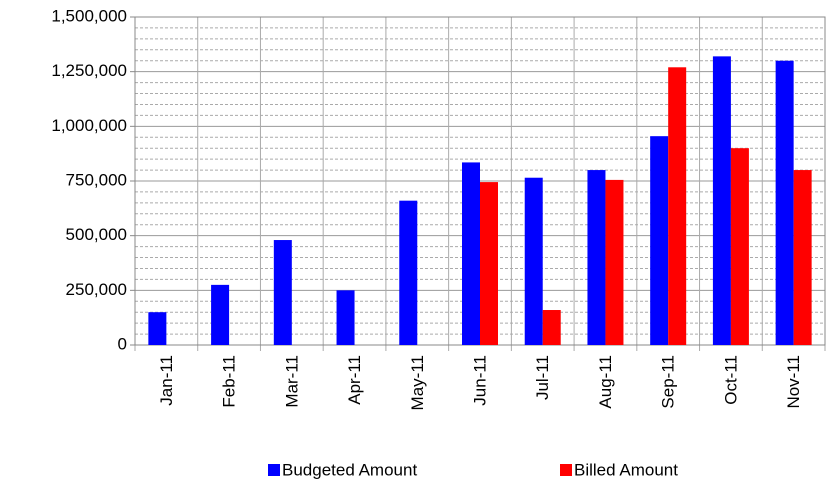 Image resolution: width=826 pixels, height=485 pixels. I want to click on y-tick-label: 1,500,000, so click(89, 15).